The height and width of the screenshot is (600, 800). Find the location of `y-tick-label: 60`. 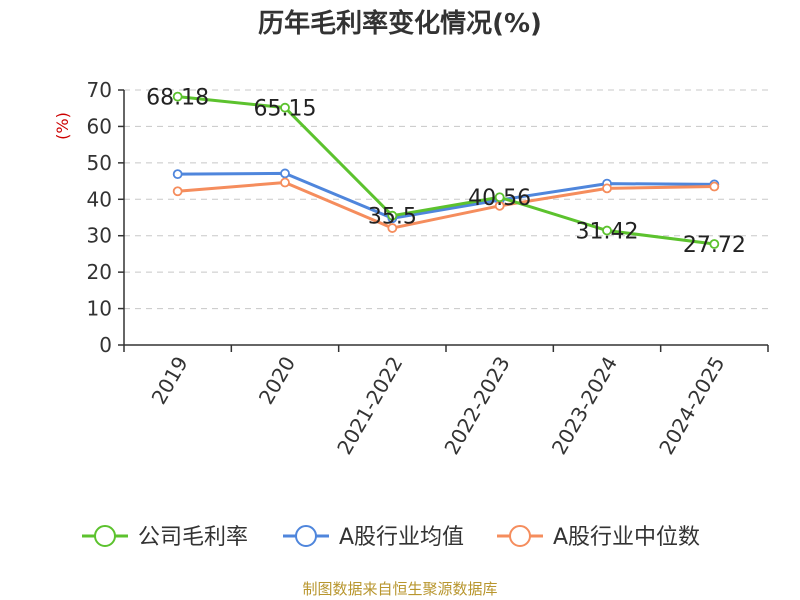

y-tick-label: 60 is located at coordinates (99, 126).